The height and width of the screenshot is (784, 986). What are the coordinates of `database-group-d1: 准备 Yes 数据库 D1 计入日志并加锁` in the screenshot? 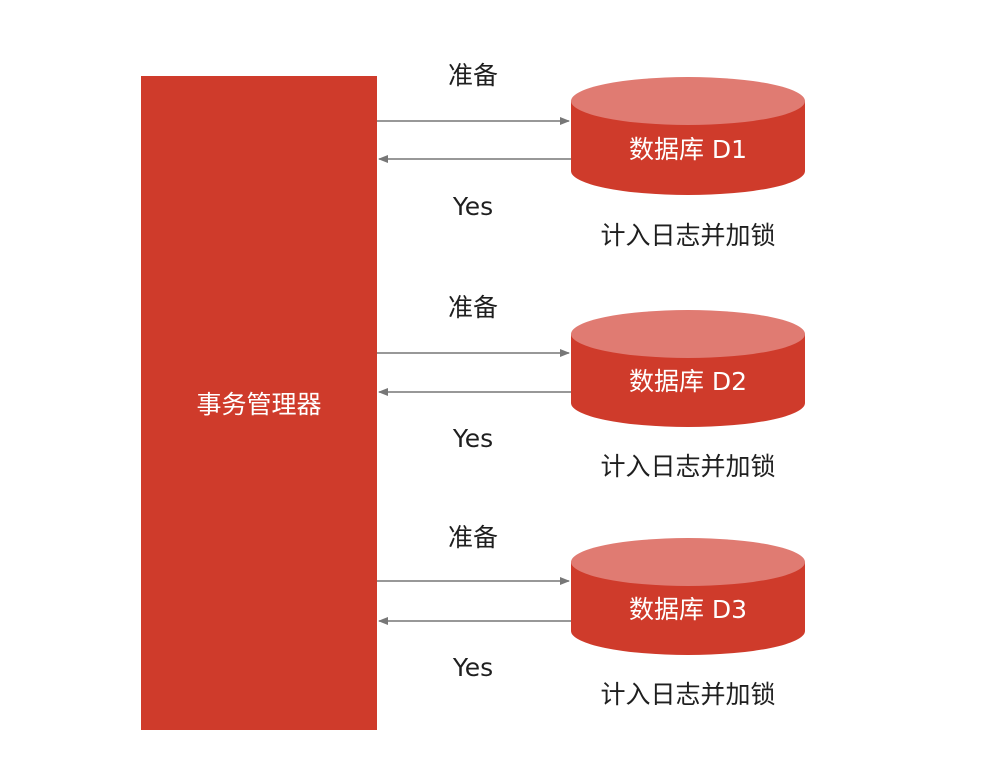 It's located at (591, 155).